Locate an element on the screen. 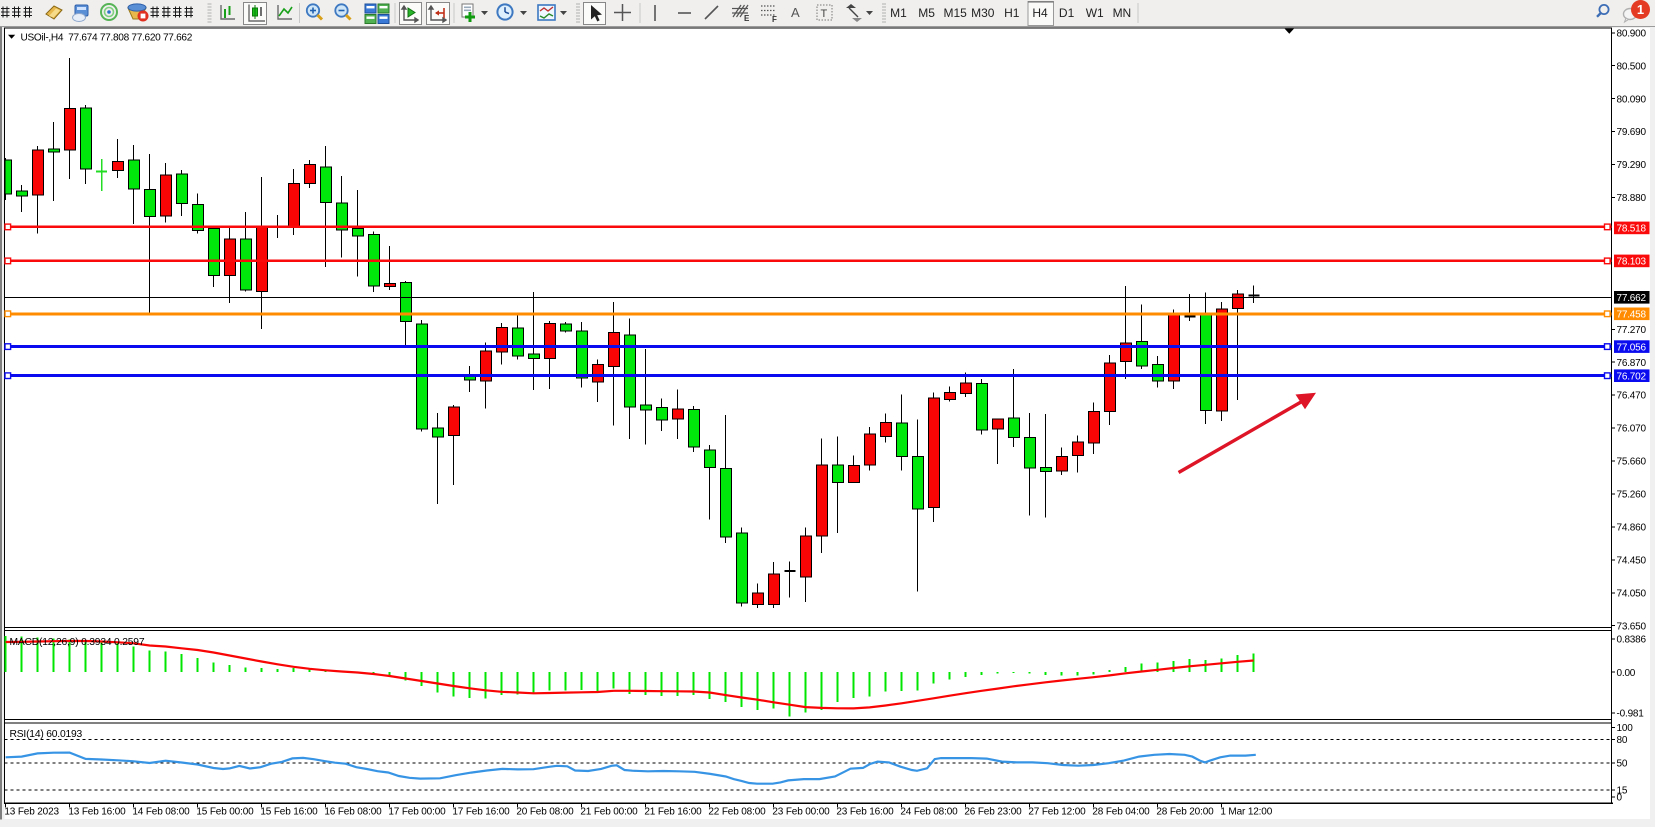 This screenshot has height=827, width=1655. svg-text: 23 Feb 16:00 is located at coordinates (865, 812).